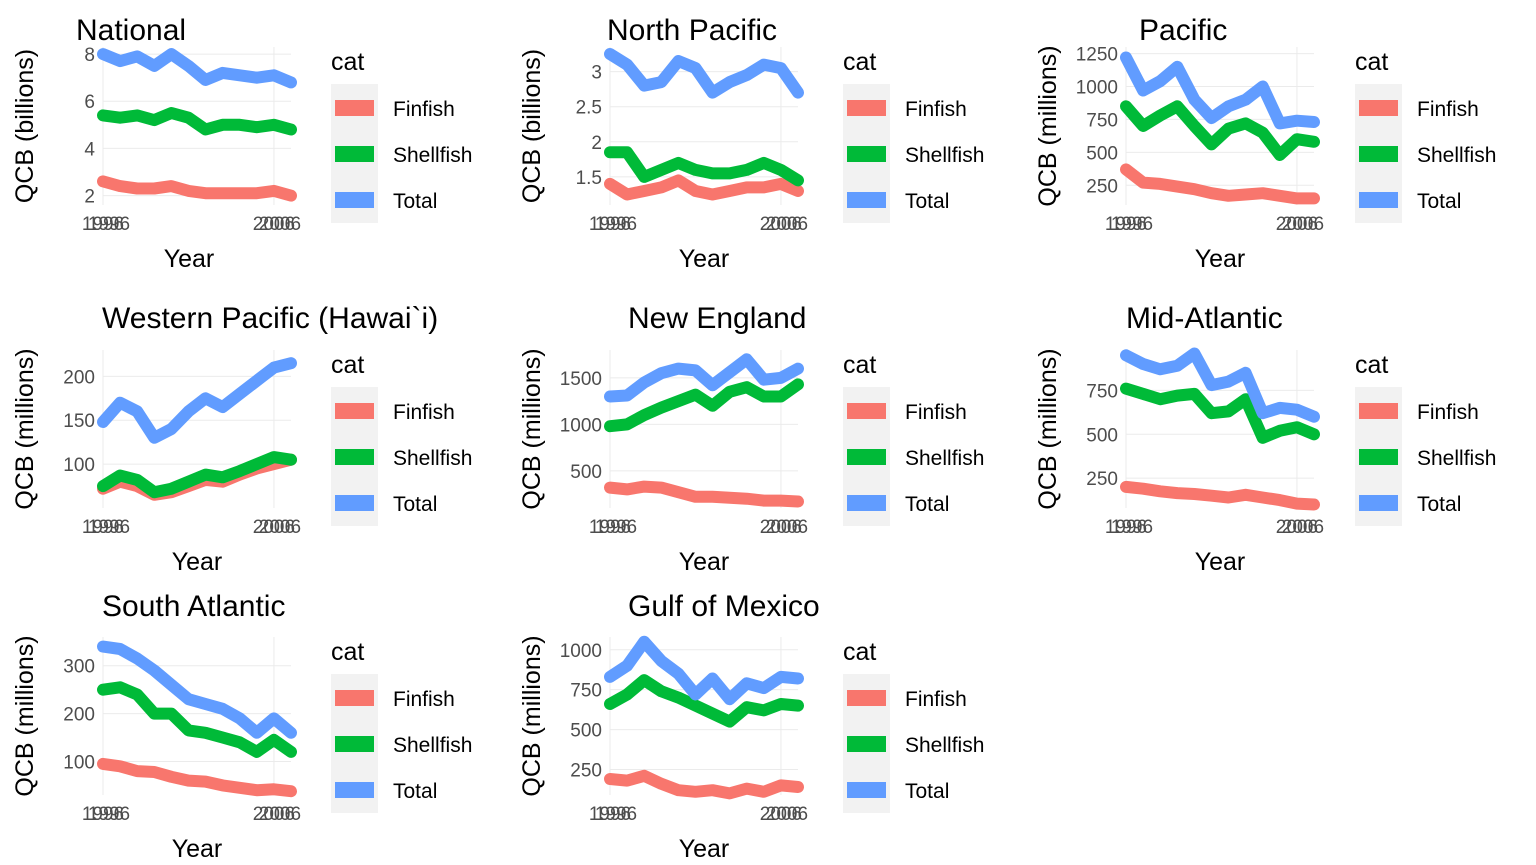 The height and width of the screenshot is (865, 1536). I want to click on y-tick-label: 300, so click(79, 667).